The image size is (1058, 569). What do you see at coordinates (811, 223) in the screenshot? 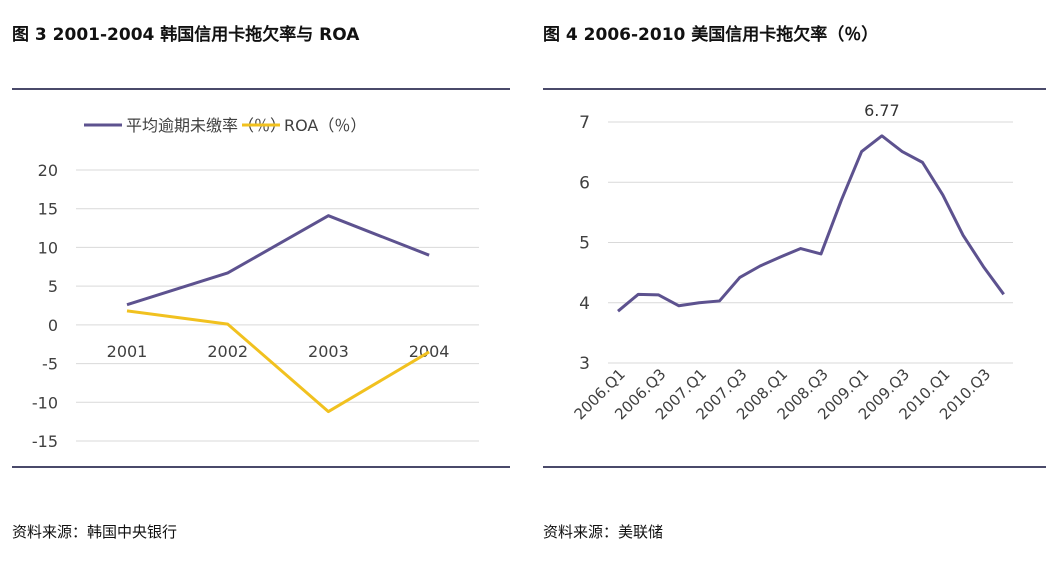
I see `series-line` at bounding box center [811, 223].